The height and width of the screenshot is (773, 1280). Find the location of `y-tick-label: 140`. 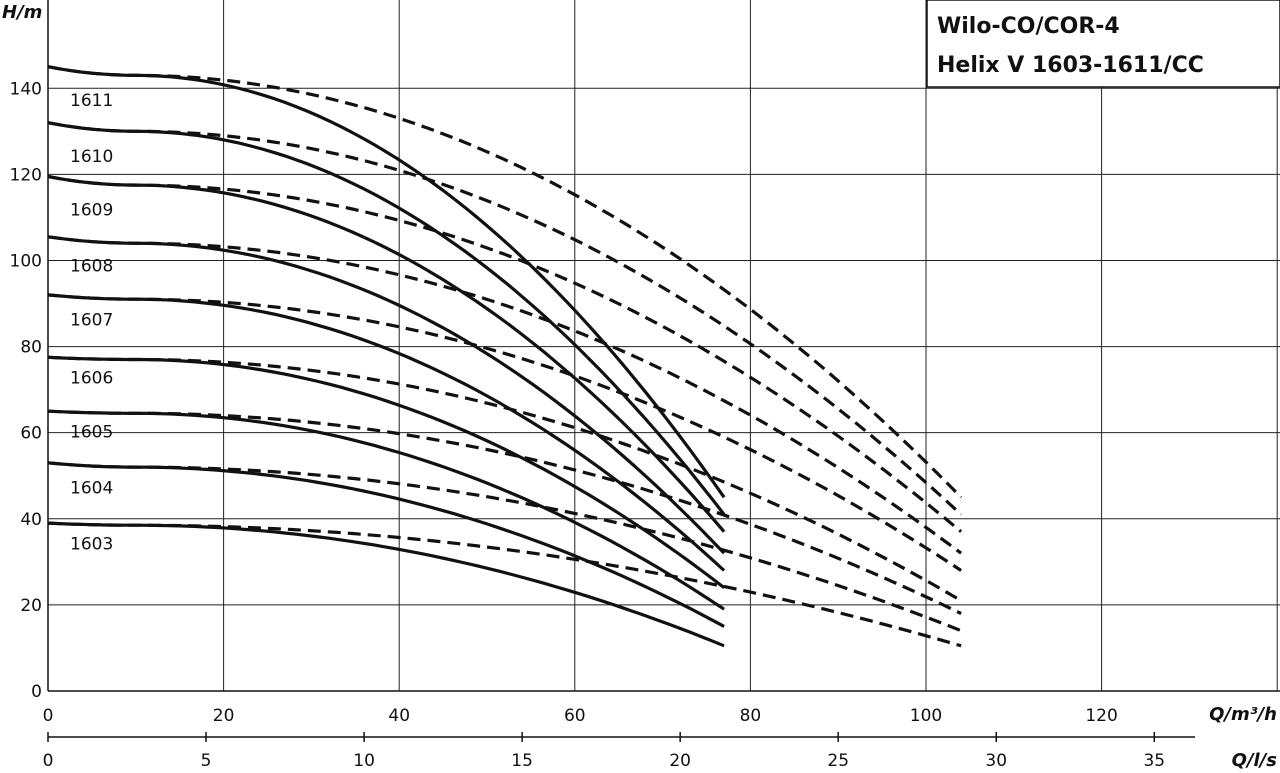

y-tick-label: 140 is located at coordinates (26, 89).